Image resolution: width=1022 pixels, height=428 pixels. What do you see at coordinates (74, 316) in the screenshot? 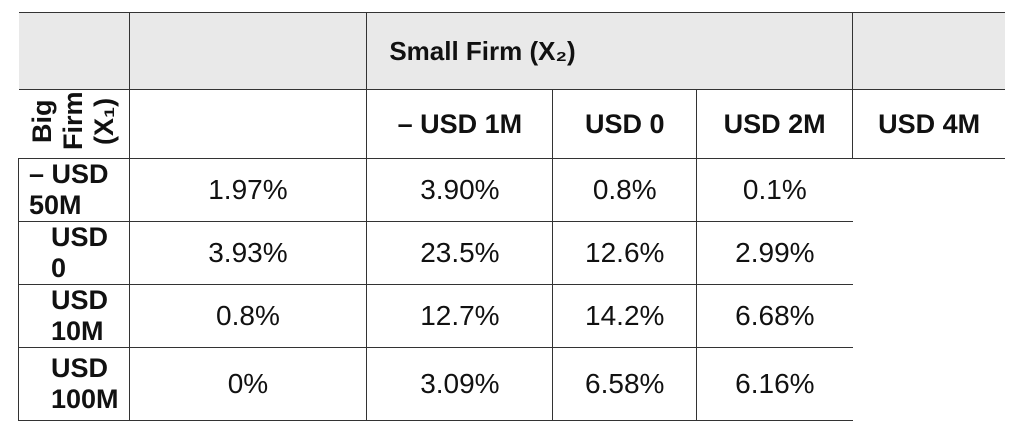
I see `row-label: USD 10M` at bounding box center [74, 316].